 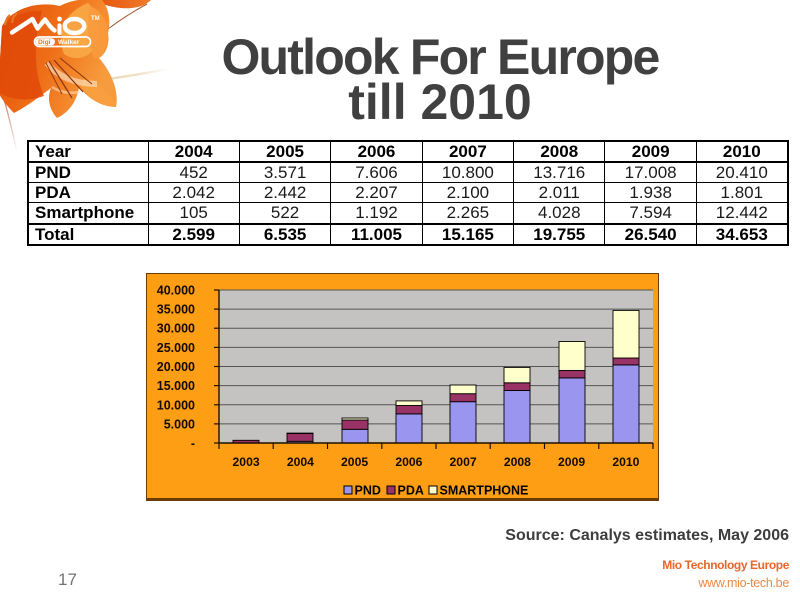 What do you see at coordinates (176, 367) in the screenshot?
I see `svg-text: 20.000` at bounding box center [176, 367].